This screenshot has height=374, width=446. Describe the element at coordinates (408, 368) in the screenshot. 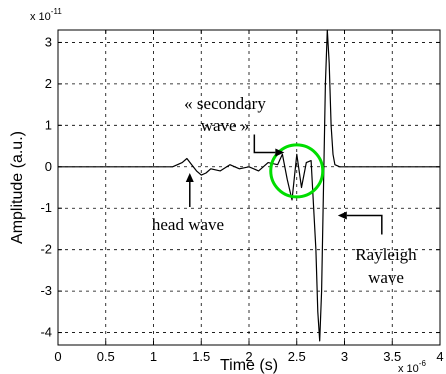

I see `x-multiplier-base: x 10` at that location.